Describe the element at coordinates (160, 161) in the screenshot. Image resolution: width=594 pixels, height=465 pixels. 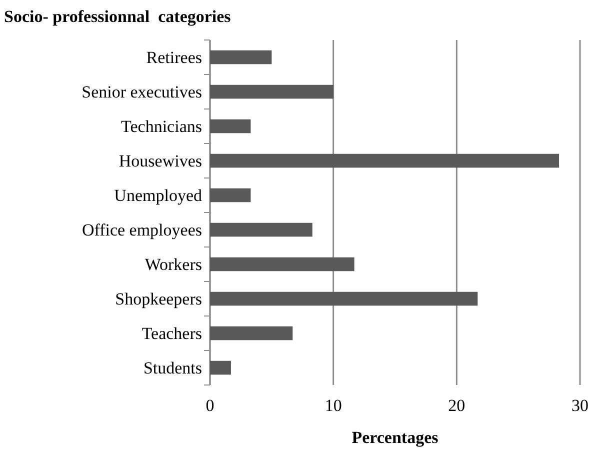
I see `y-tick-label: Housewives` at that location.